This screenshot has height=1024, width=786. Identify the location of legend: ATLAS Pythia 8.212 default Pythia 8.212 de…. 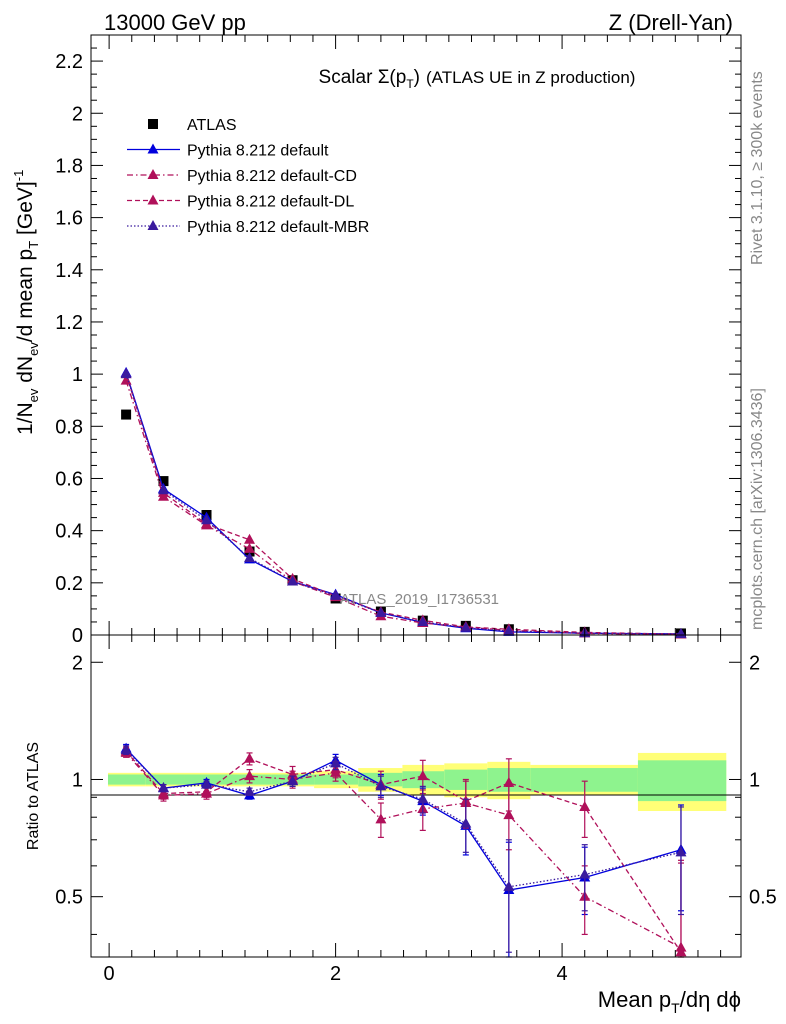
(248, 176).